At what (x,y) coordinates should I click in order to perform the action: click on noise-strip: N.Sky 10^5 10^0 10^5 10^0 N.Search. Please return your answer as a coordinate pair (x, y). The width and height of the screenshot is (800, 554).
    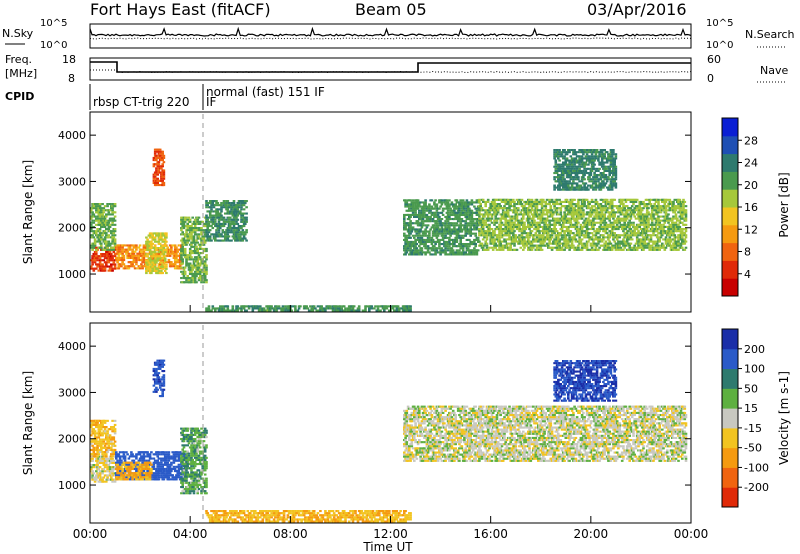
    Looking at the image, I should click on (398, 34).